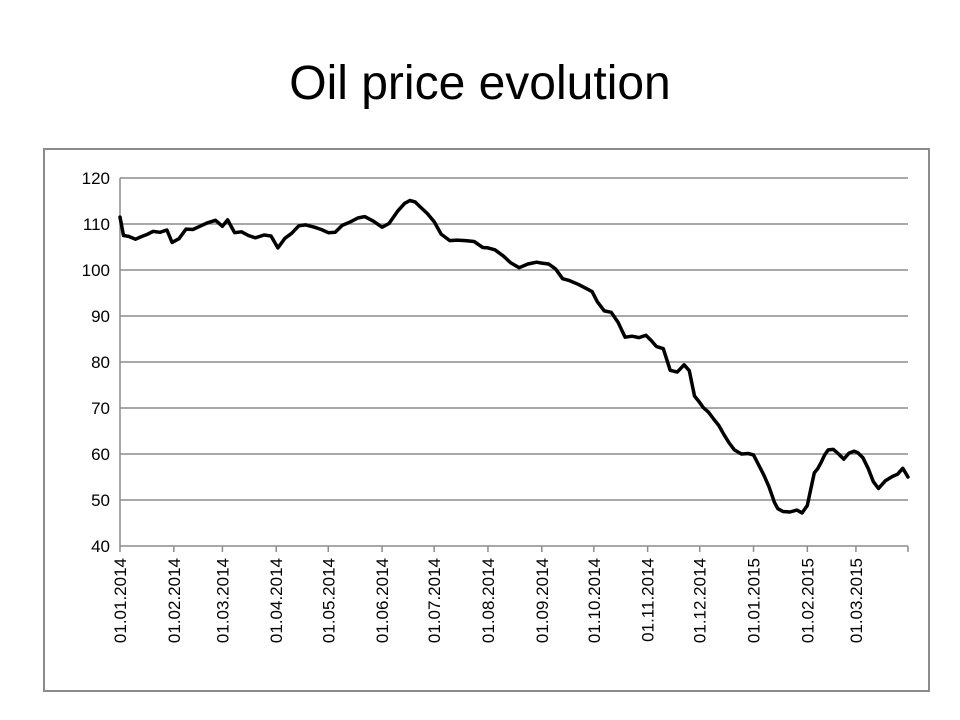  I want to click on x-tick-label: 01.01.2014, so click(120, 600).